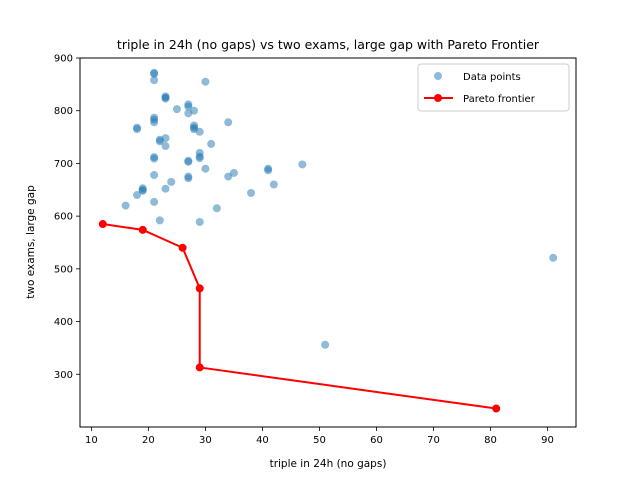  I want to click on y-tick-label: 900, so click(63, 59).